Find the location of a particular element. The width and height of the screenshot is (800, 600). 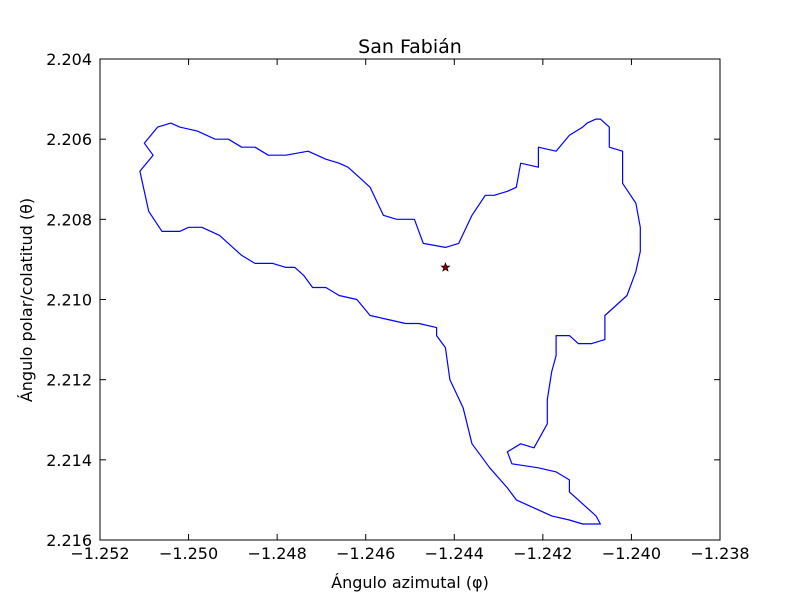

centroid-star-marker is located at coordinates (445, 267).